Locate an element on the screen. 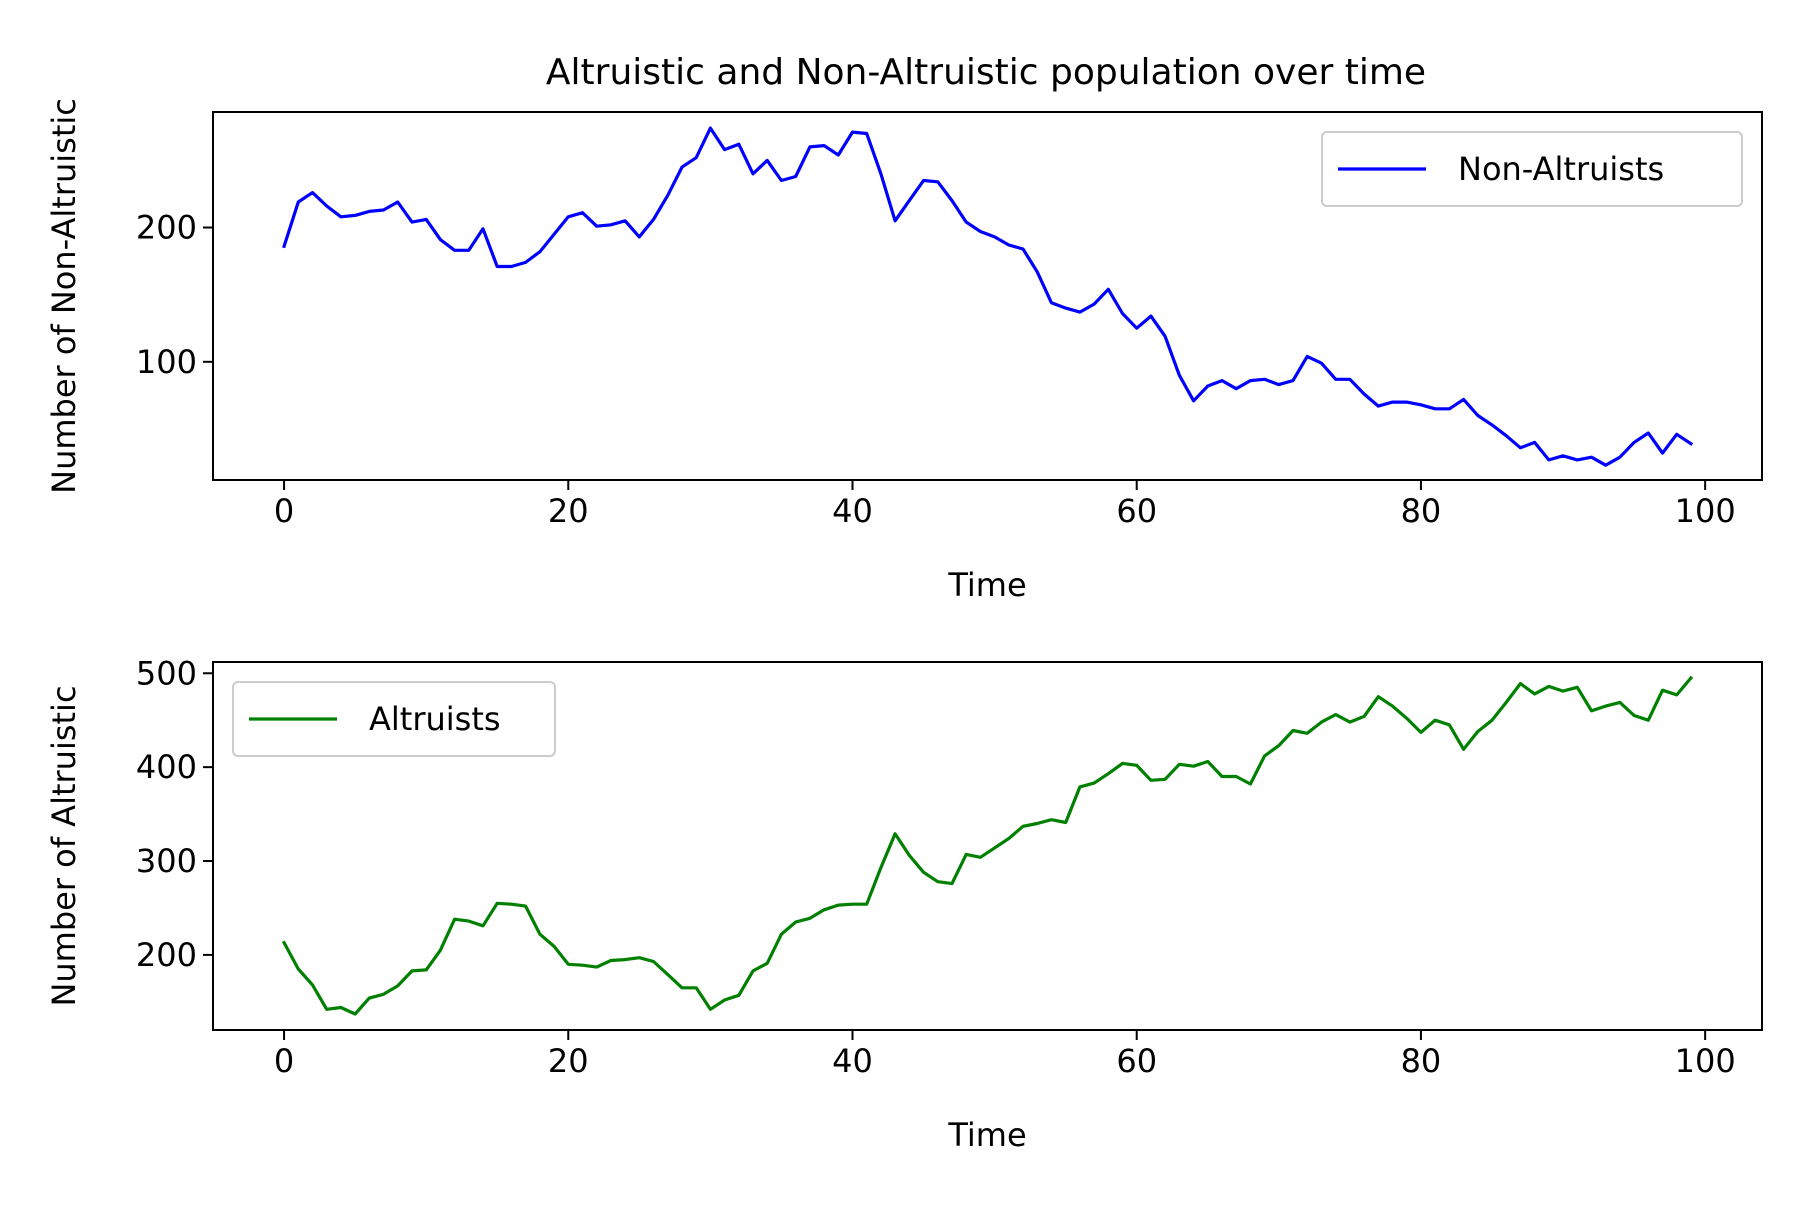 The width and height of the screenshot is (1800, 1205). top-x-tick-label: 20 is located at coordinates (568, 511).